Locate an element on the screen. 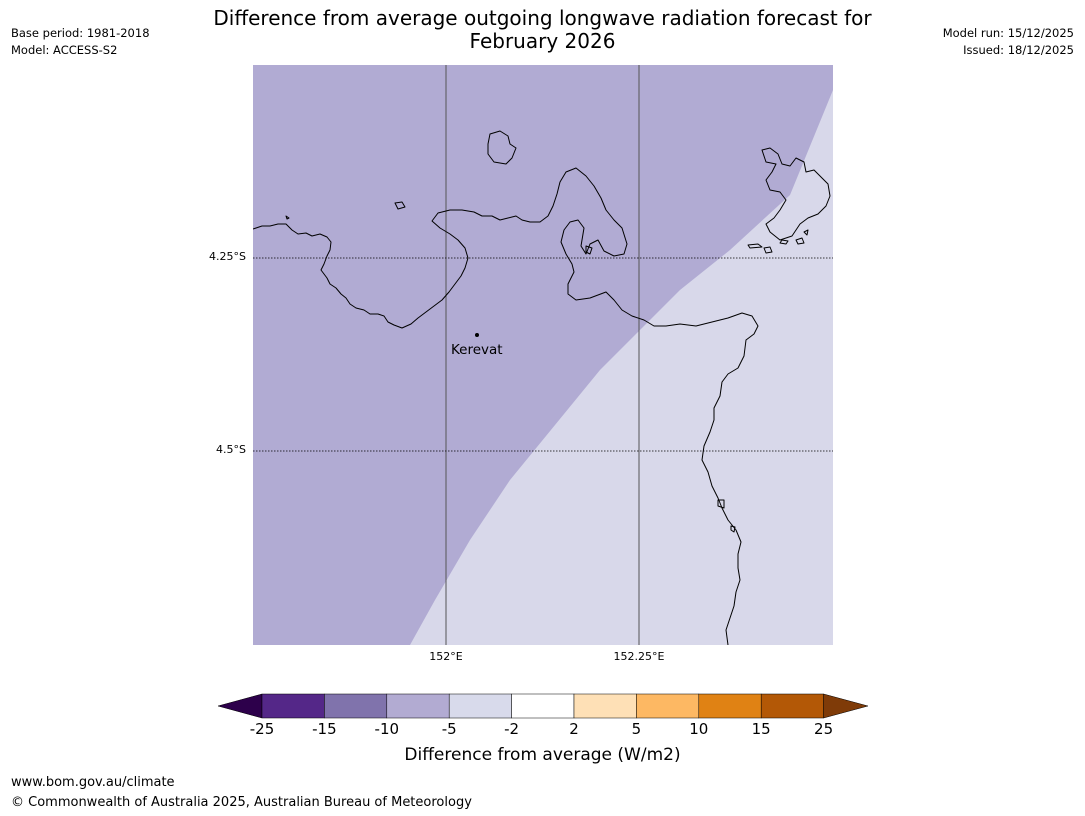  colorbar-tick: -2 is located at coordinates (512, 729).